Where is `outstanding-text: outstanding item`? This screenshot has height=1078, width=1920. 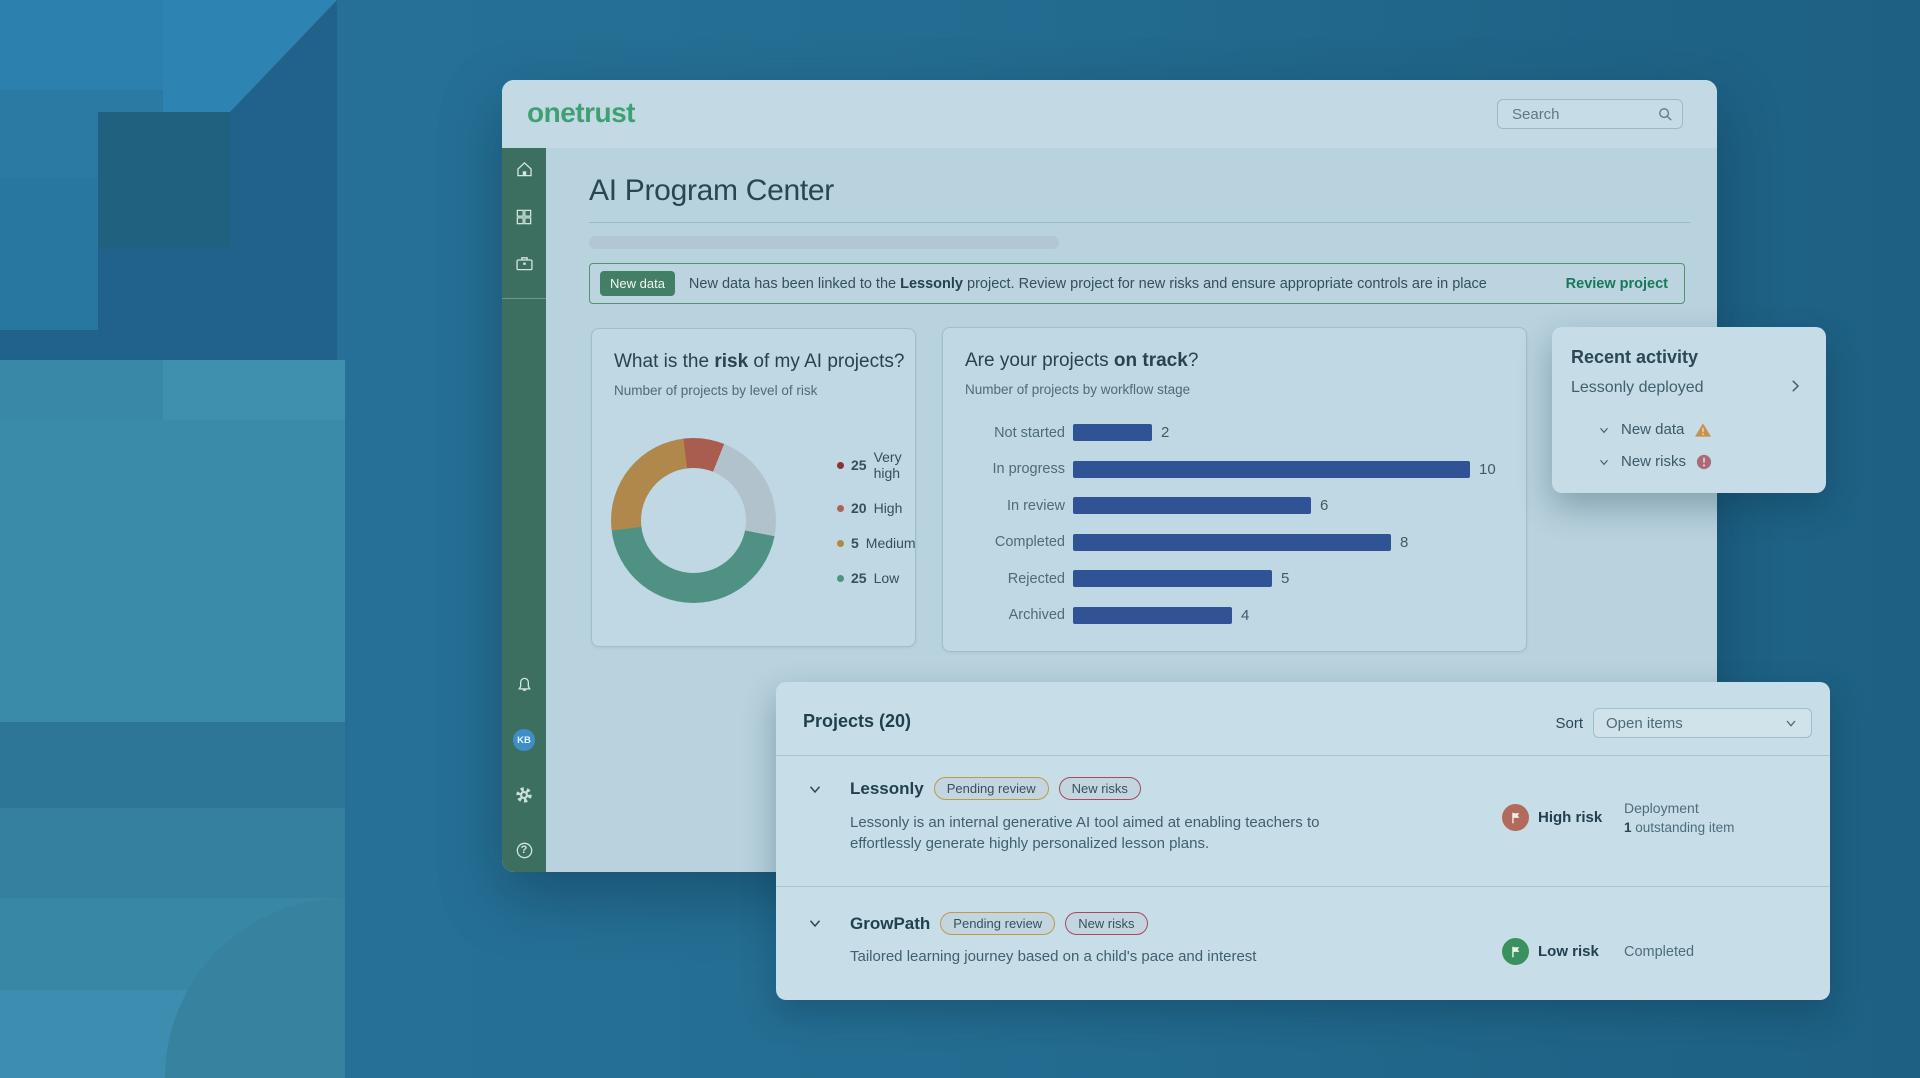
outstanding-text: outstanding item is located at coordinates (1683, 827).